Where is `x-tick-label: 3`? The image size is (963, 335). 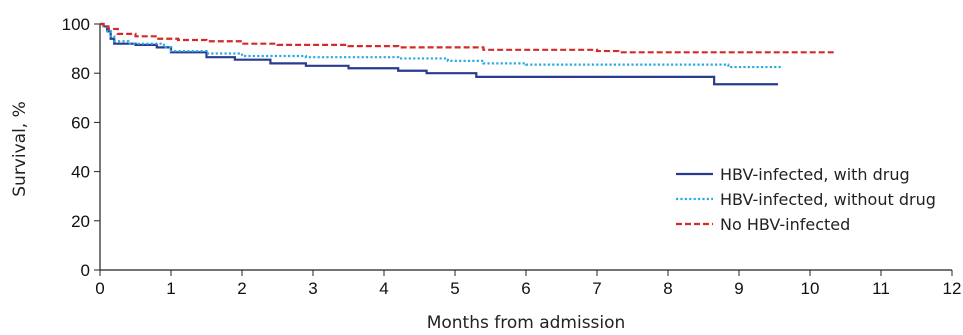 x-tick-label: 3 is located at coordinates (312, 288).